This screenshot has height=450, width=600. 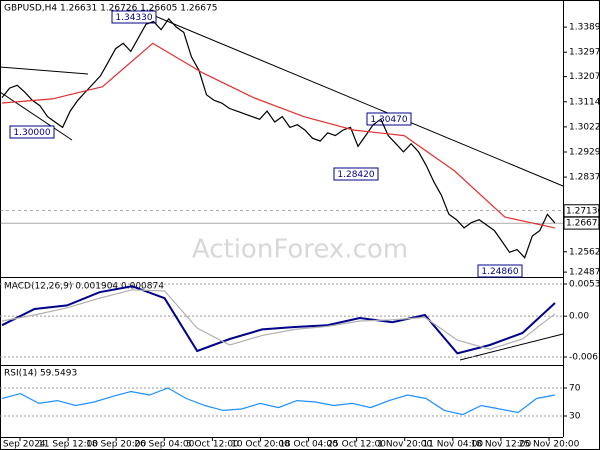 What do you see at coordinates (501, 445) in the screenshot?
I see `x-tick-label: 18 Nov 12:00` at bounding box center [501, 445].